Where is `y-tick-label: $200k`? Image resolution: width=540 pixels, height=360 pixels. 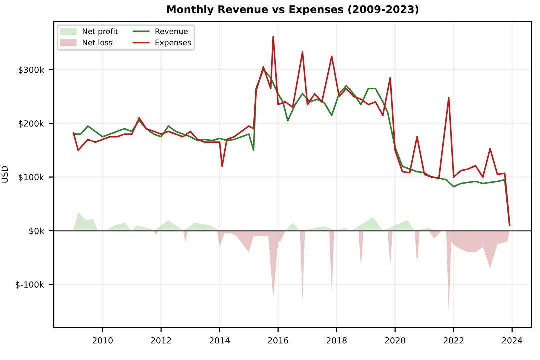 y-tick-label: $200k is located at coordinates (31, 124).